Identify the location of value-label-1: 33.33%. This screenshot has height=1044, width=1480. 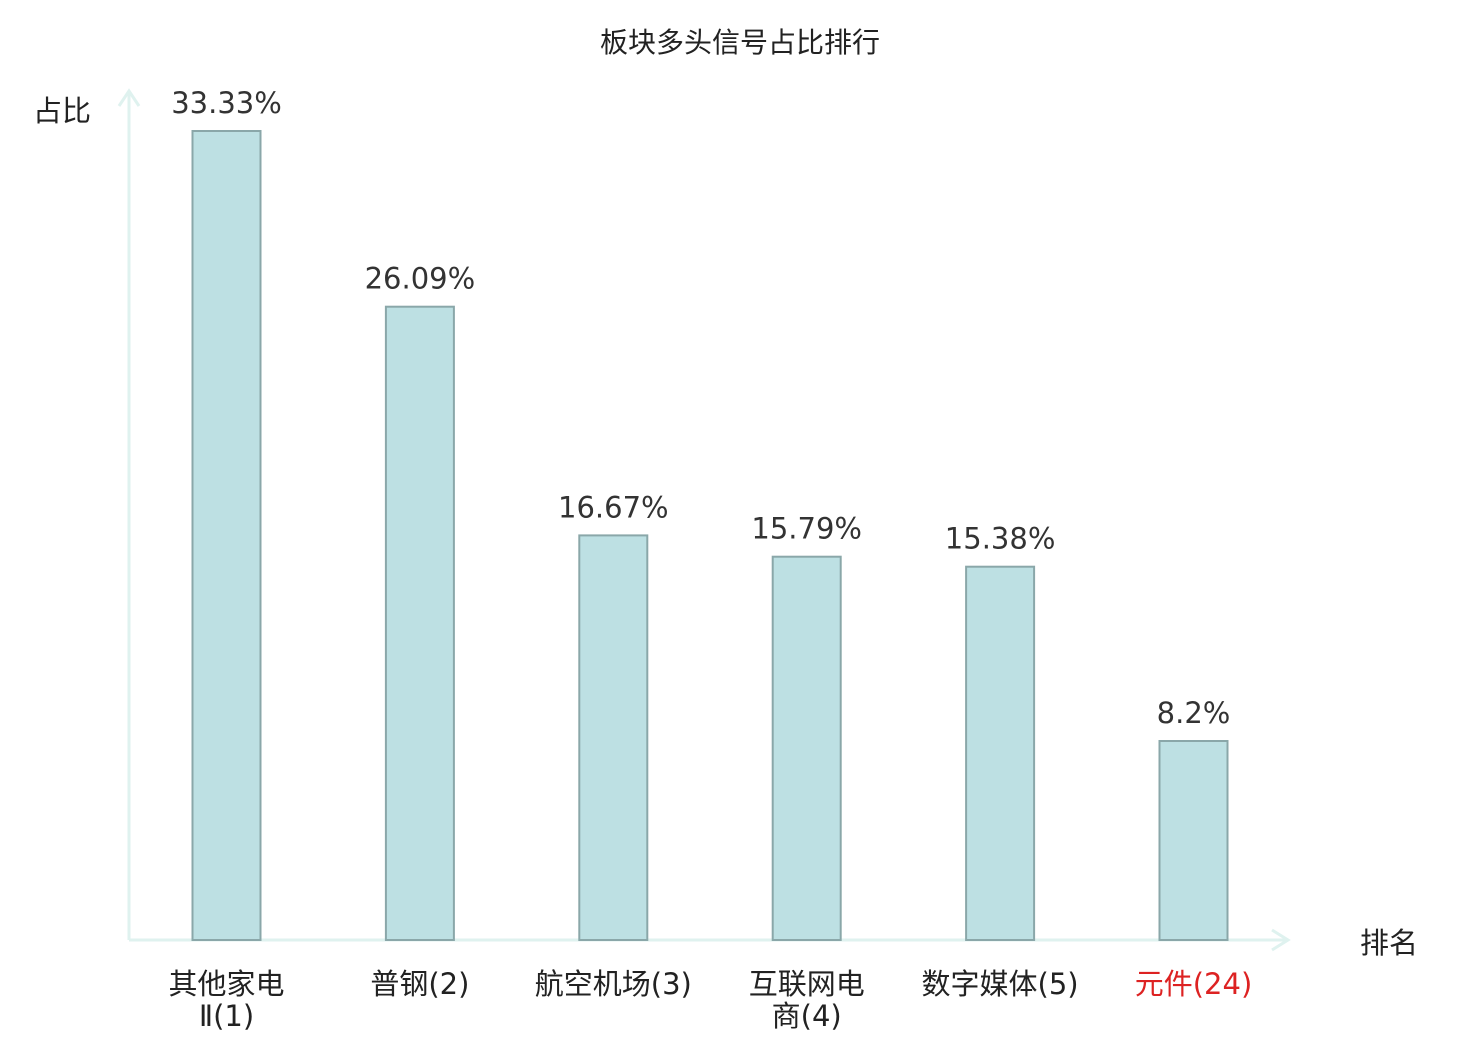
(226, 103).